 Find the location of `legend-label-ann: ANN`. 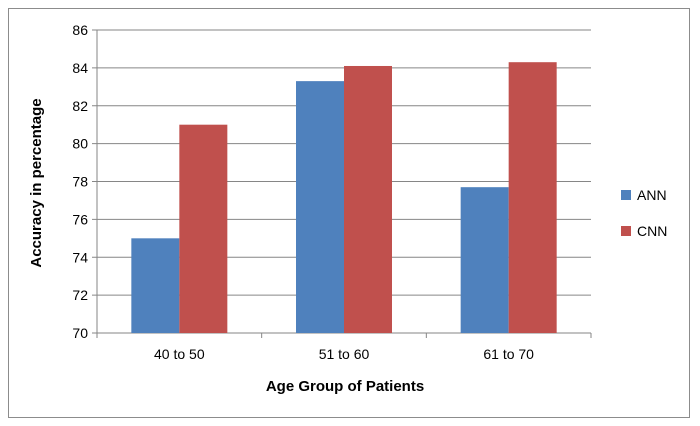

legend-label-ann: ANN is located at coordinates (652, 195).